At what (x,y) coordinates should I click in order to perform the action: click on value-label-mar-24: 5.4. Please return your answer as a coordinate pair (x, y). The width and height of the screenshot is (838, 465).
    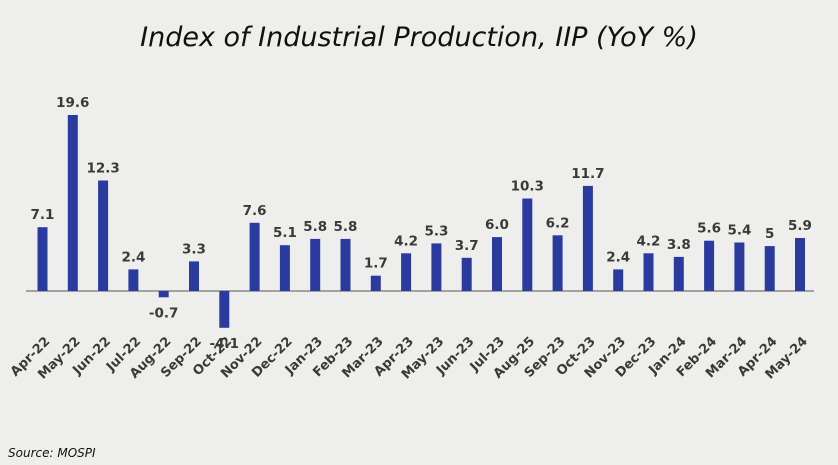
    Looking at the image, I should click on (739, 231).